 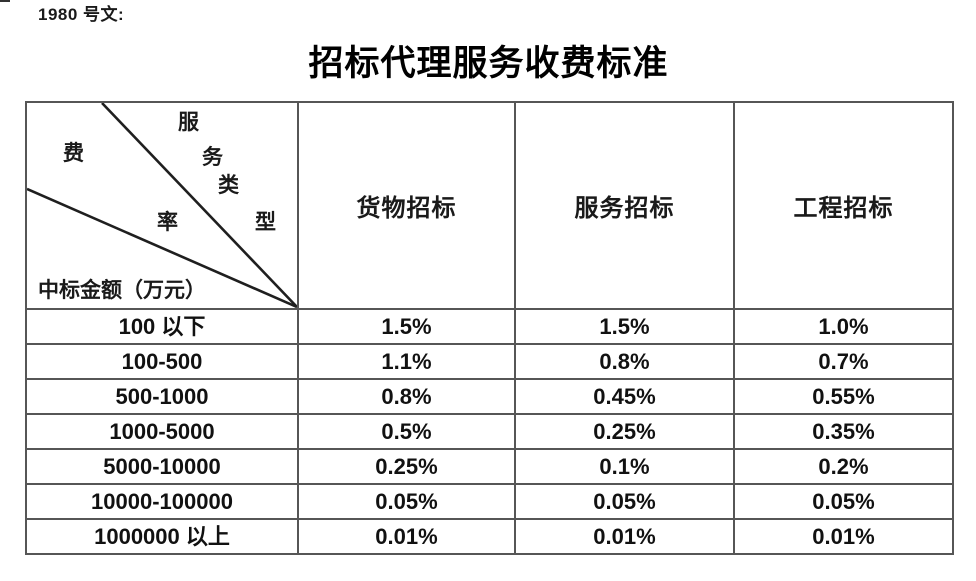 I want to click on fee-value-cell: 0.45%, so click(x=624, y=396).